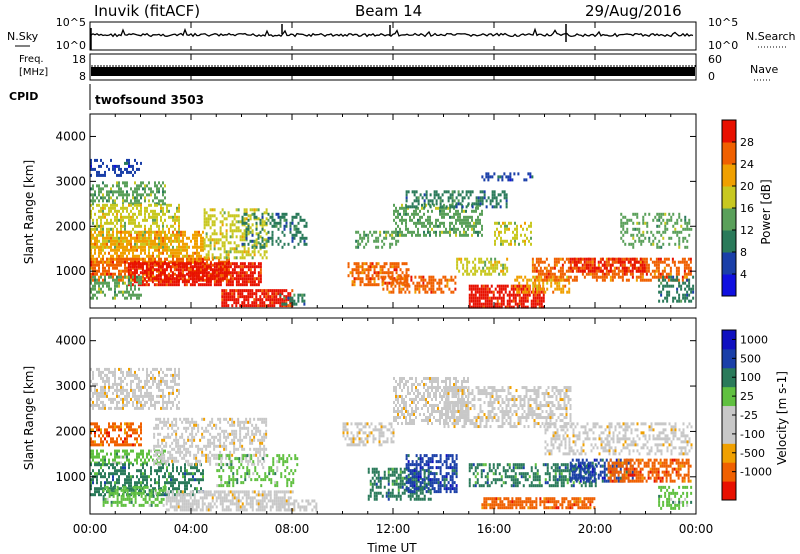 Image resolution: width=800 pixels, height=554 pixels. I want to click on nave-tick-top: 60, so click(715, 59).